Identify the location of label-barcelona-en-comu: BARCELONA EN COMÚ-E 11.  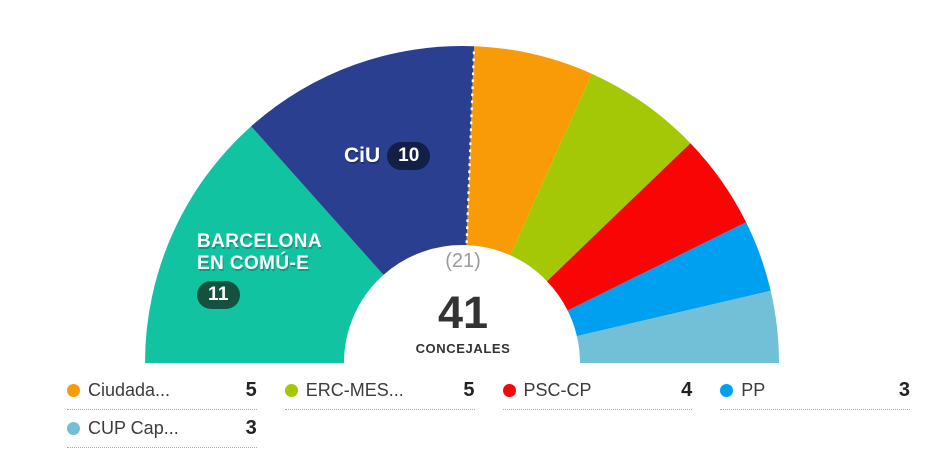
(259, 270).